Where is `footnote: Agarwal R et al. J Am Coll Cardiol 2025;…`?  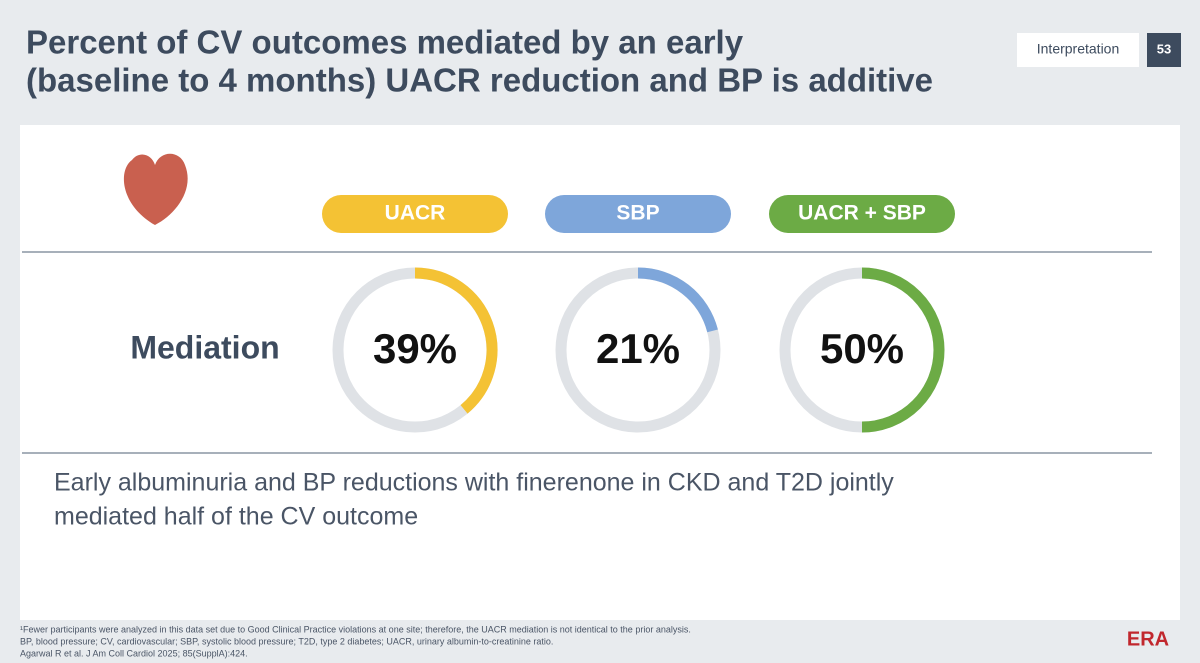
footnote: Agarwal R et al. J Am Coll Cardiol 2025;… is located at coordinates (134, 653).